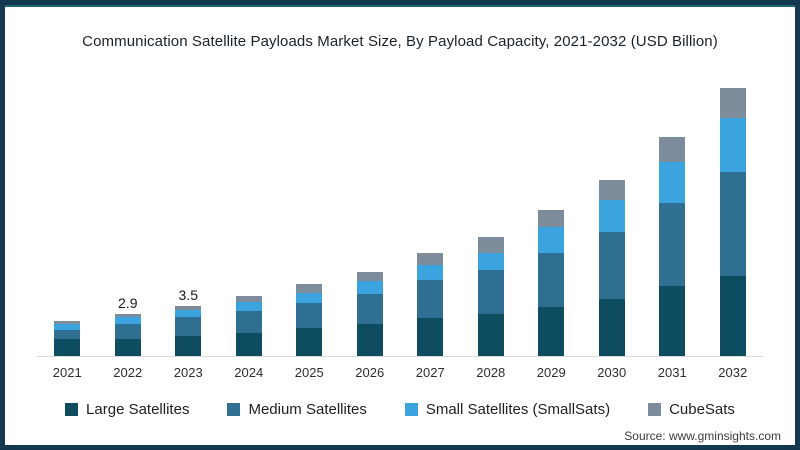 The width and height of the screenshot is (800, 450). Describe the element at coordinates (309, 372) in the screenshot. I see `x-tick: 2025` at that location.